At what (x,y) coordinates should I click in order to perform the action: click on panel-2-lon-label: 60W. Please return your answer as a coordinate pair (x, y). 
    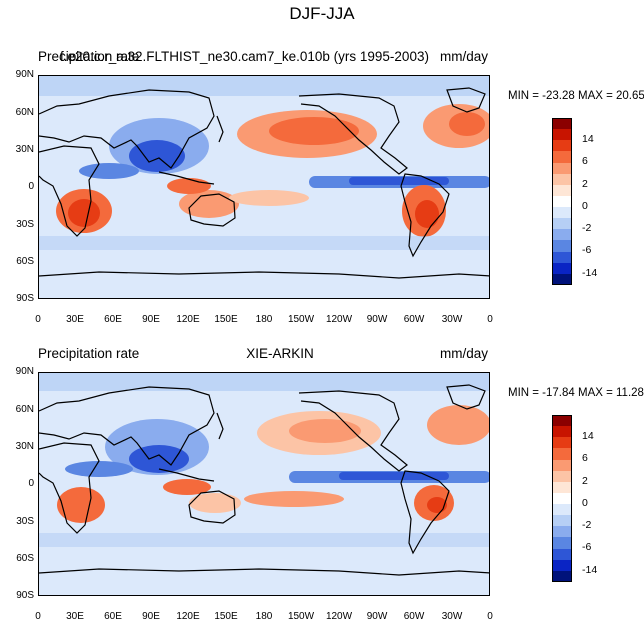
    Looking at the image, I should click on (414, 616).